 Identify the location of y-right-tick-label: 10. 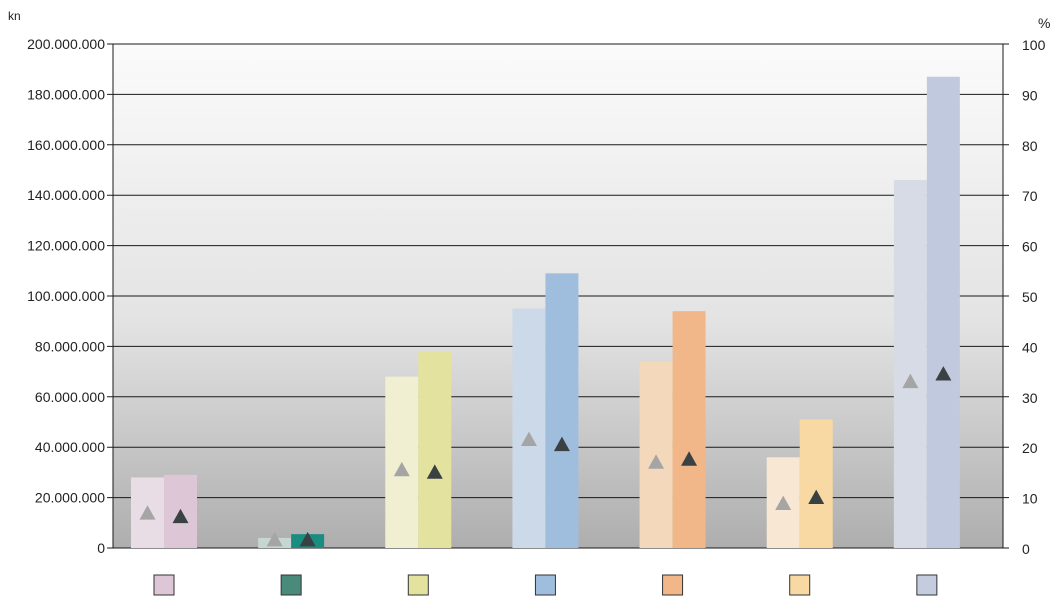
(1030, 499).